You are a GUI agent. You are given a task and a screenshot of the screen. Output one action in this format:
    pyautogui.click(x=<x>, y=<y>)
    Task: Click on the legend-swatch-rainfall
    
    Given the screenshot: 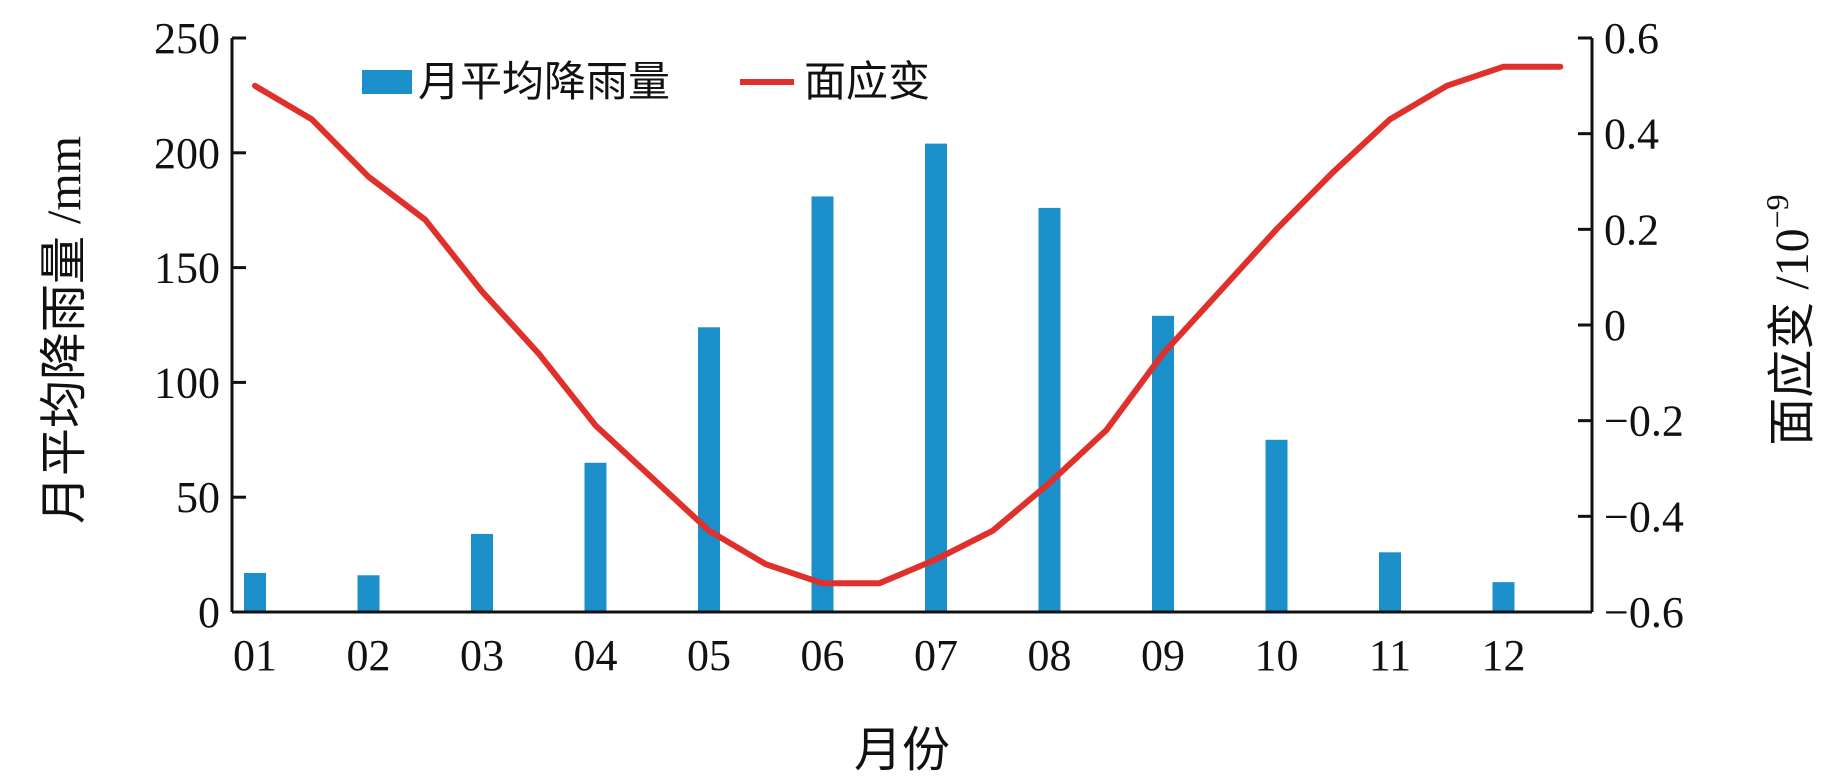 What is the action you would take?
    pyautogui.click(x=387, y=82)
    